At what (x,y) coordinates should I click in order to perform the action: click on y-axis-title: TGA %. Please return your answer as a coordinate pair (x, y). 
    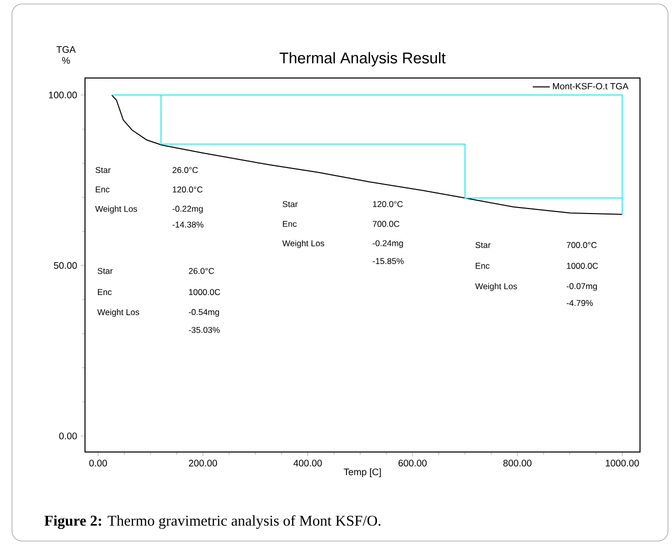
    Looking at the image, I should click on (66, 55).